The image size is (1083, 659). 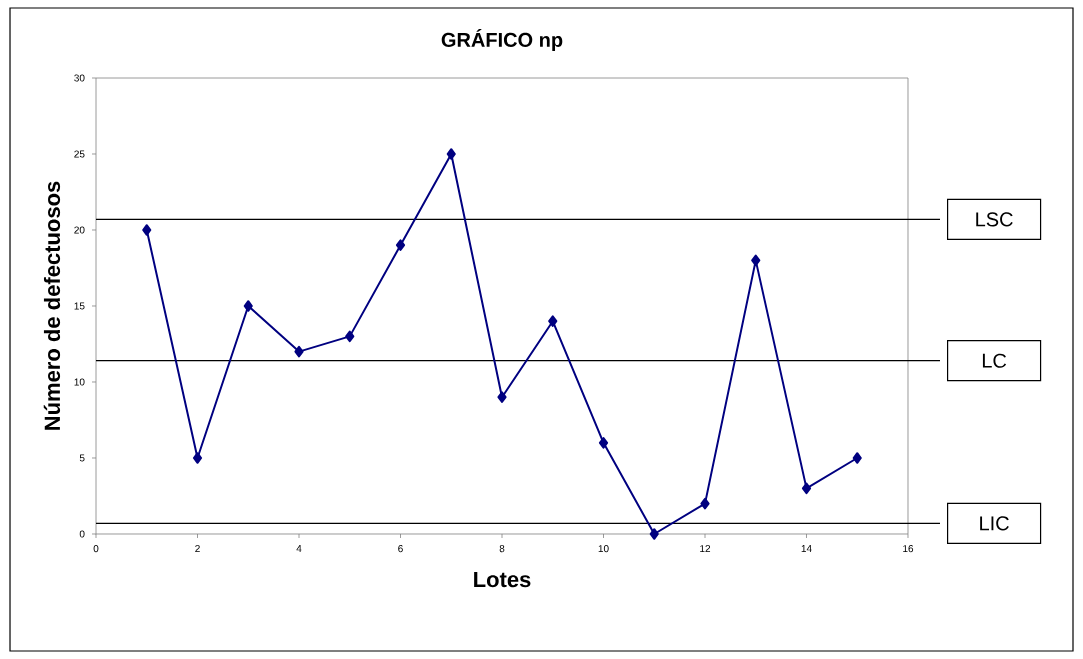 What do you see at coordinates (908, 549) in the screenshot?
I see `x-tick-label: 16` at bounding box center [908, 549].